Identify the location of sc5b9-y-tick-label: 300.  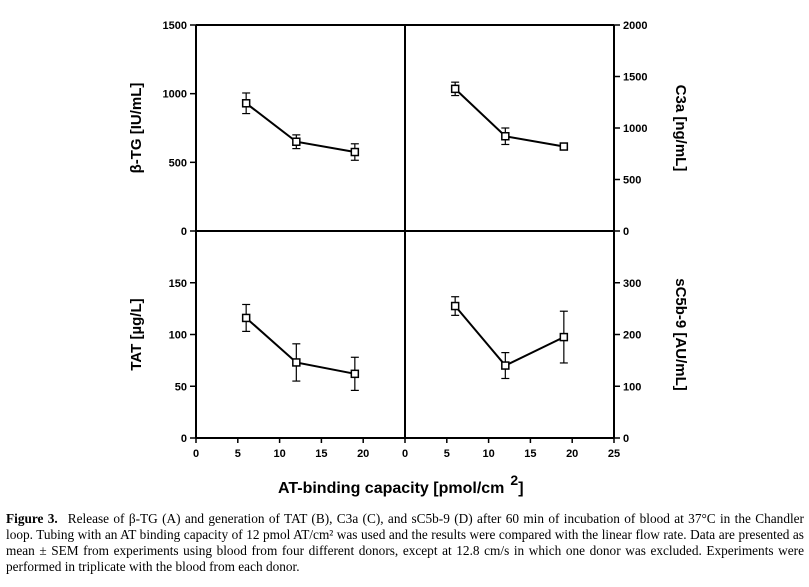
(632, 284).